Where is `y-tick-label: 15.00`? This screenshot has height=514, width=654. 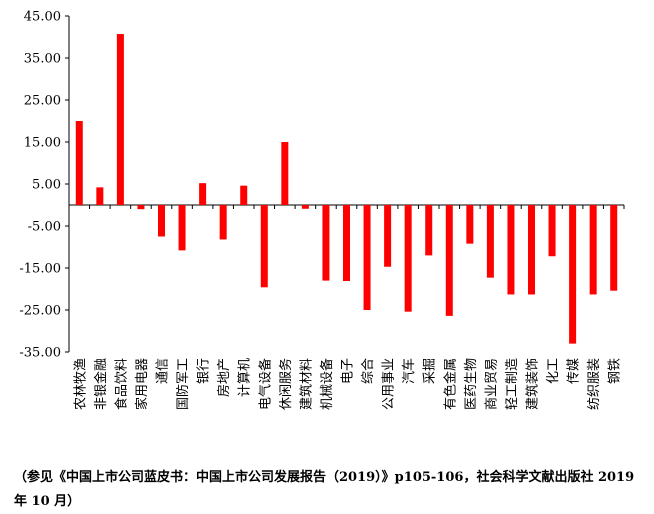
y-tick-label: 15.00 is located at coordinates (42, 143).